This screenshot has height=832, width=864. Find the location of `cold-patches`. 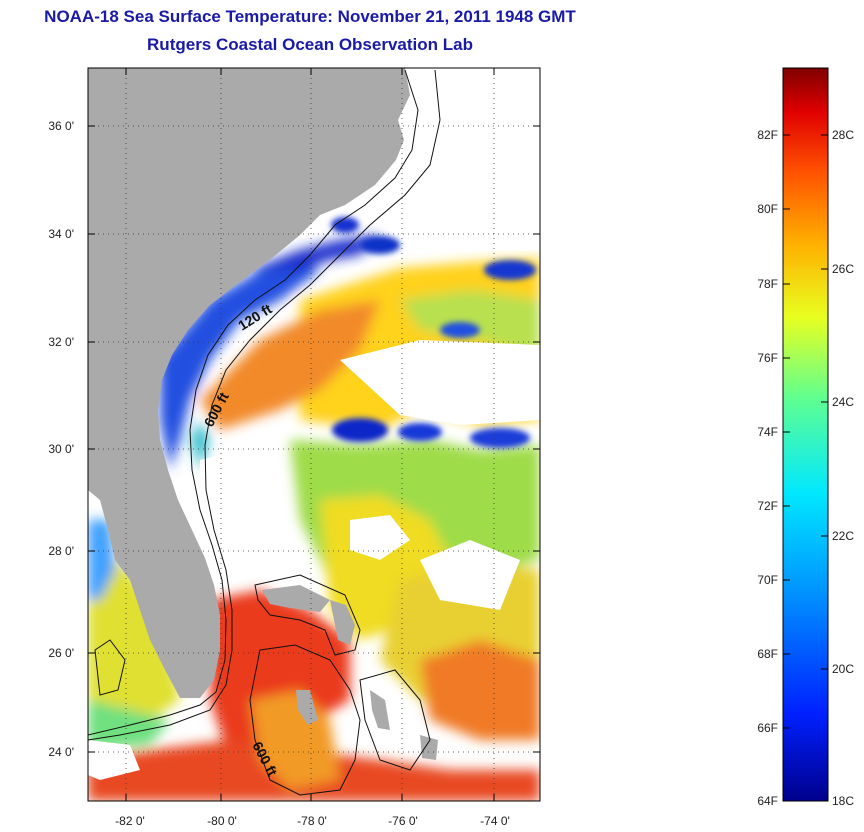

cold-patches is located at coordinates (433, 332).